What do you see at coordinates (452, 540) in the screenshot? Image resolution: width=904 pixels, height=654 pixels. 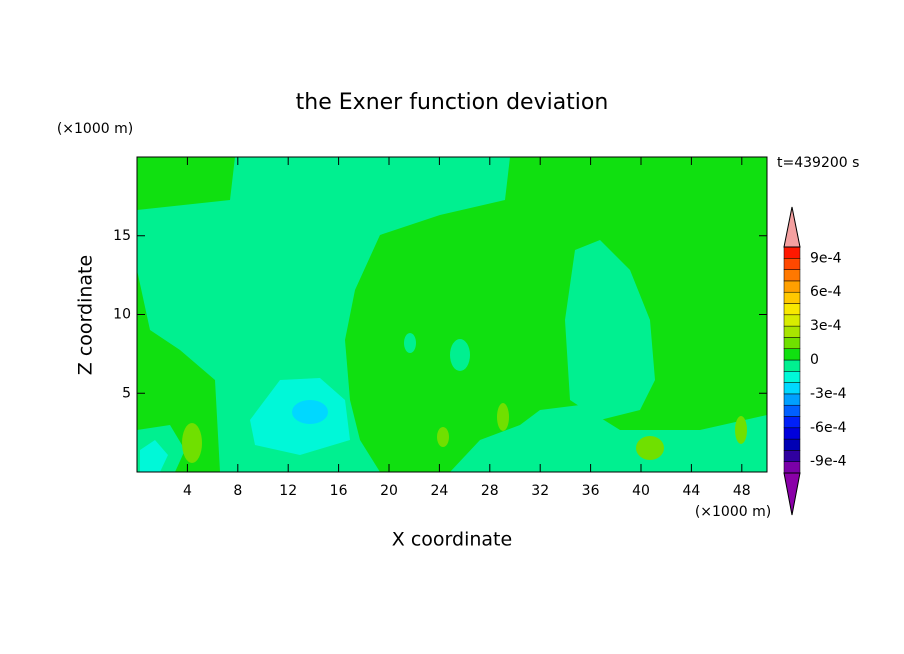 I see `x-axis-label: X coordinate` at bounding box center [452, 540].